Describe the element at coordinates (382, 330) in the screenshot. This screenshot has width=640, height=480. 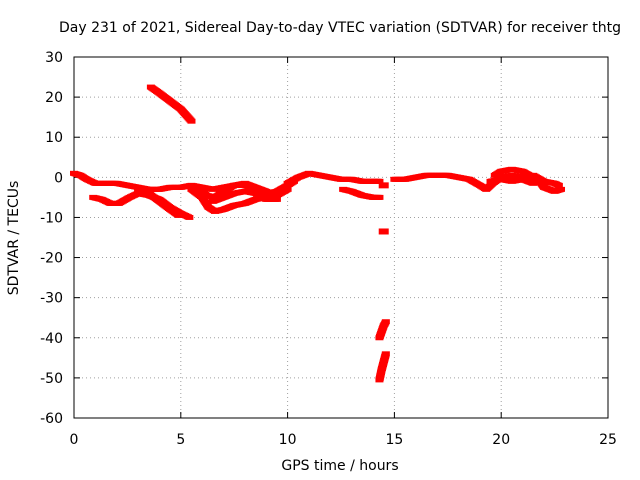
I see `series-arc-l` at that location.